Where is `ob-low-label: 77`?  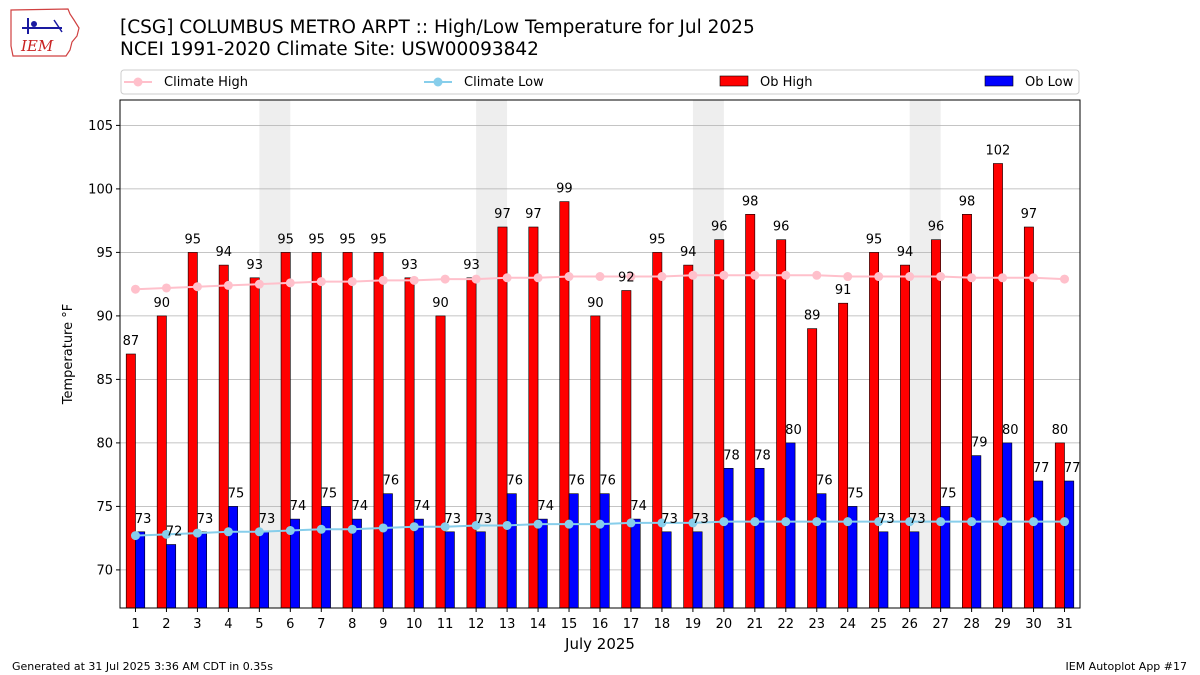
ob-low-label: 77 is located at coordinates (1072, 468).